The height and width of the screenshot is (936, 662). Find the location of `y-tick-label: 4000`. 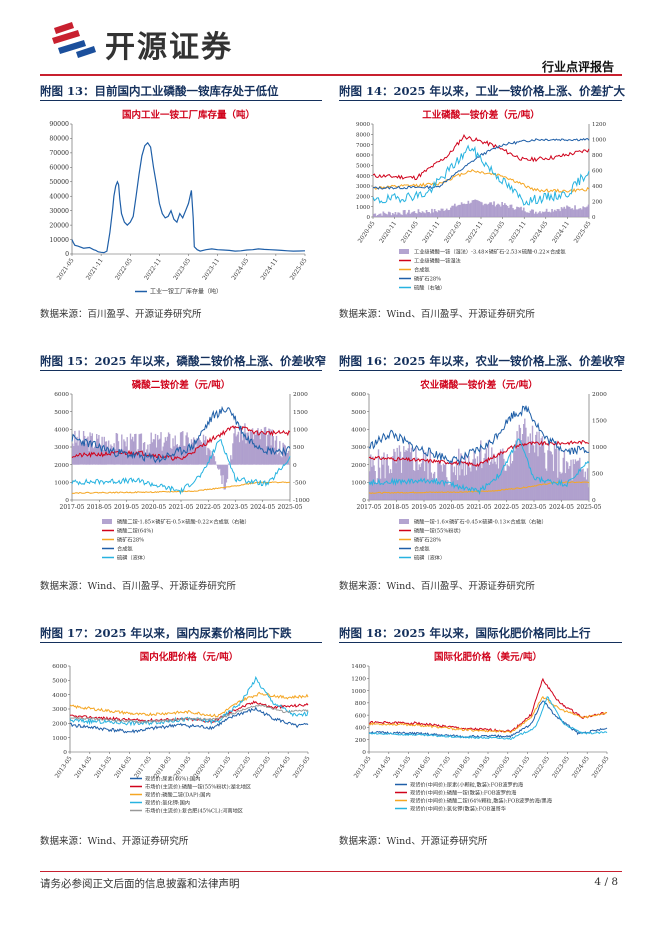

y-tick-label: 4000 is located at coordinates (363, 177).